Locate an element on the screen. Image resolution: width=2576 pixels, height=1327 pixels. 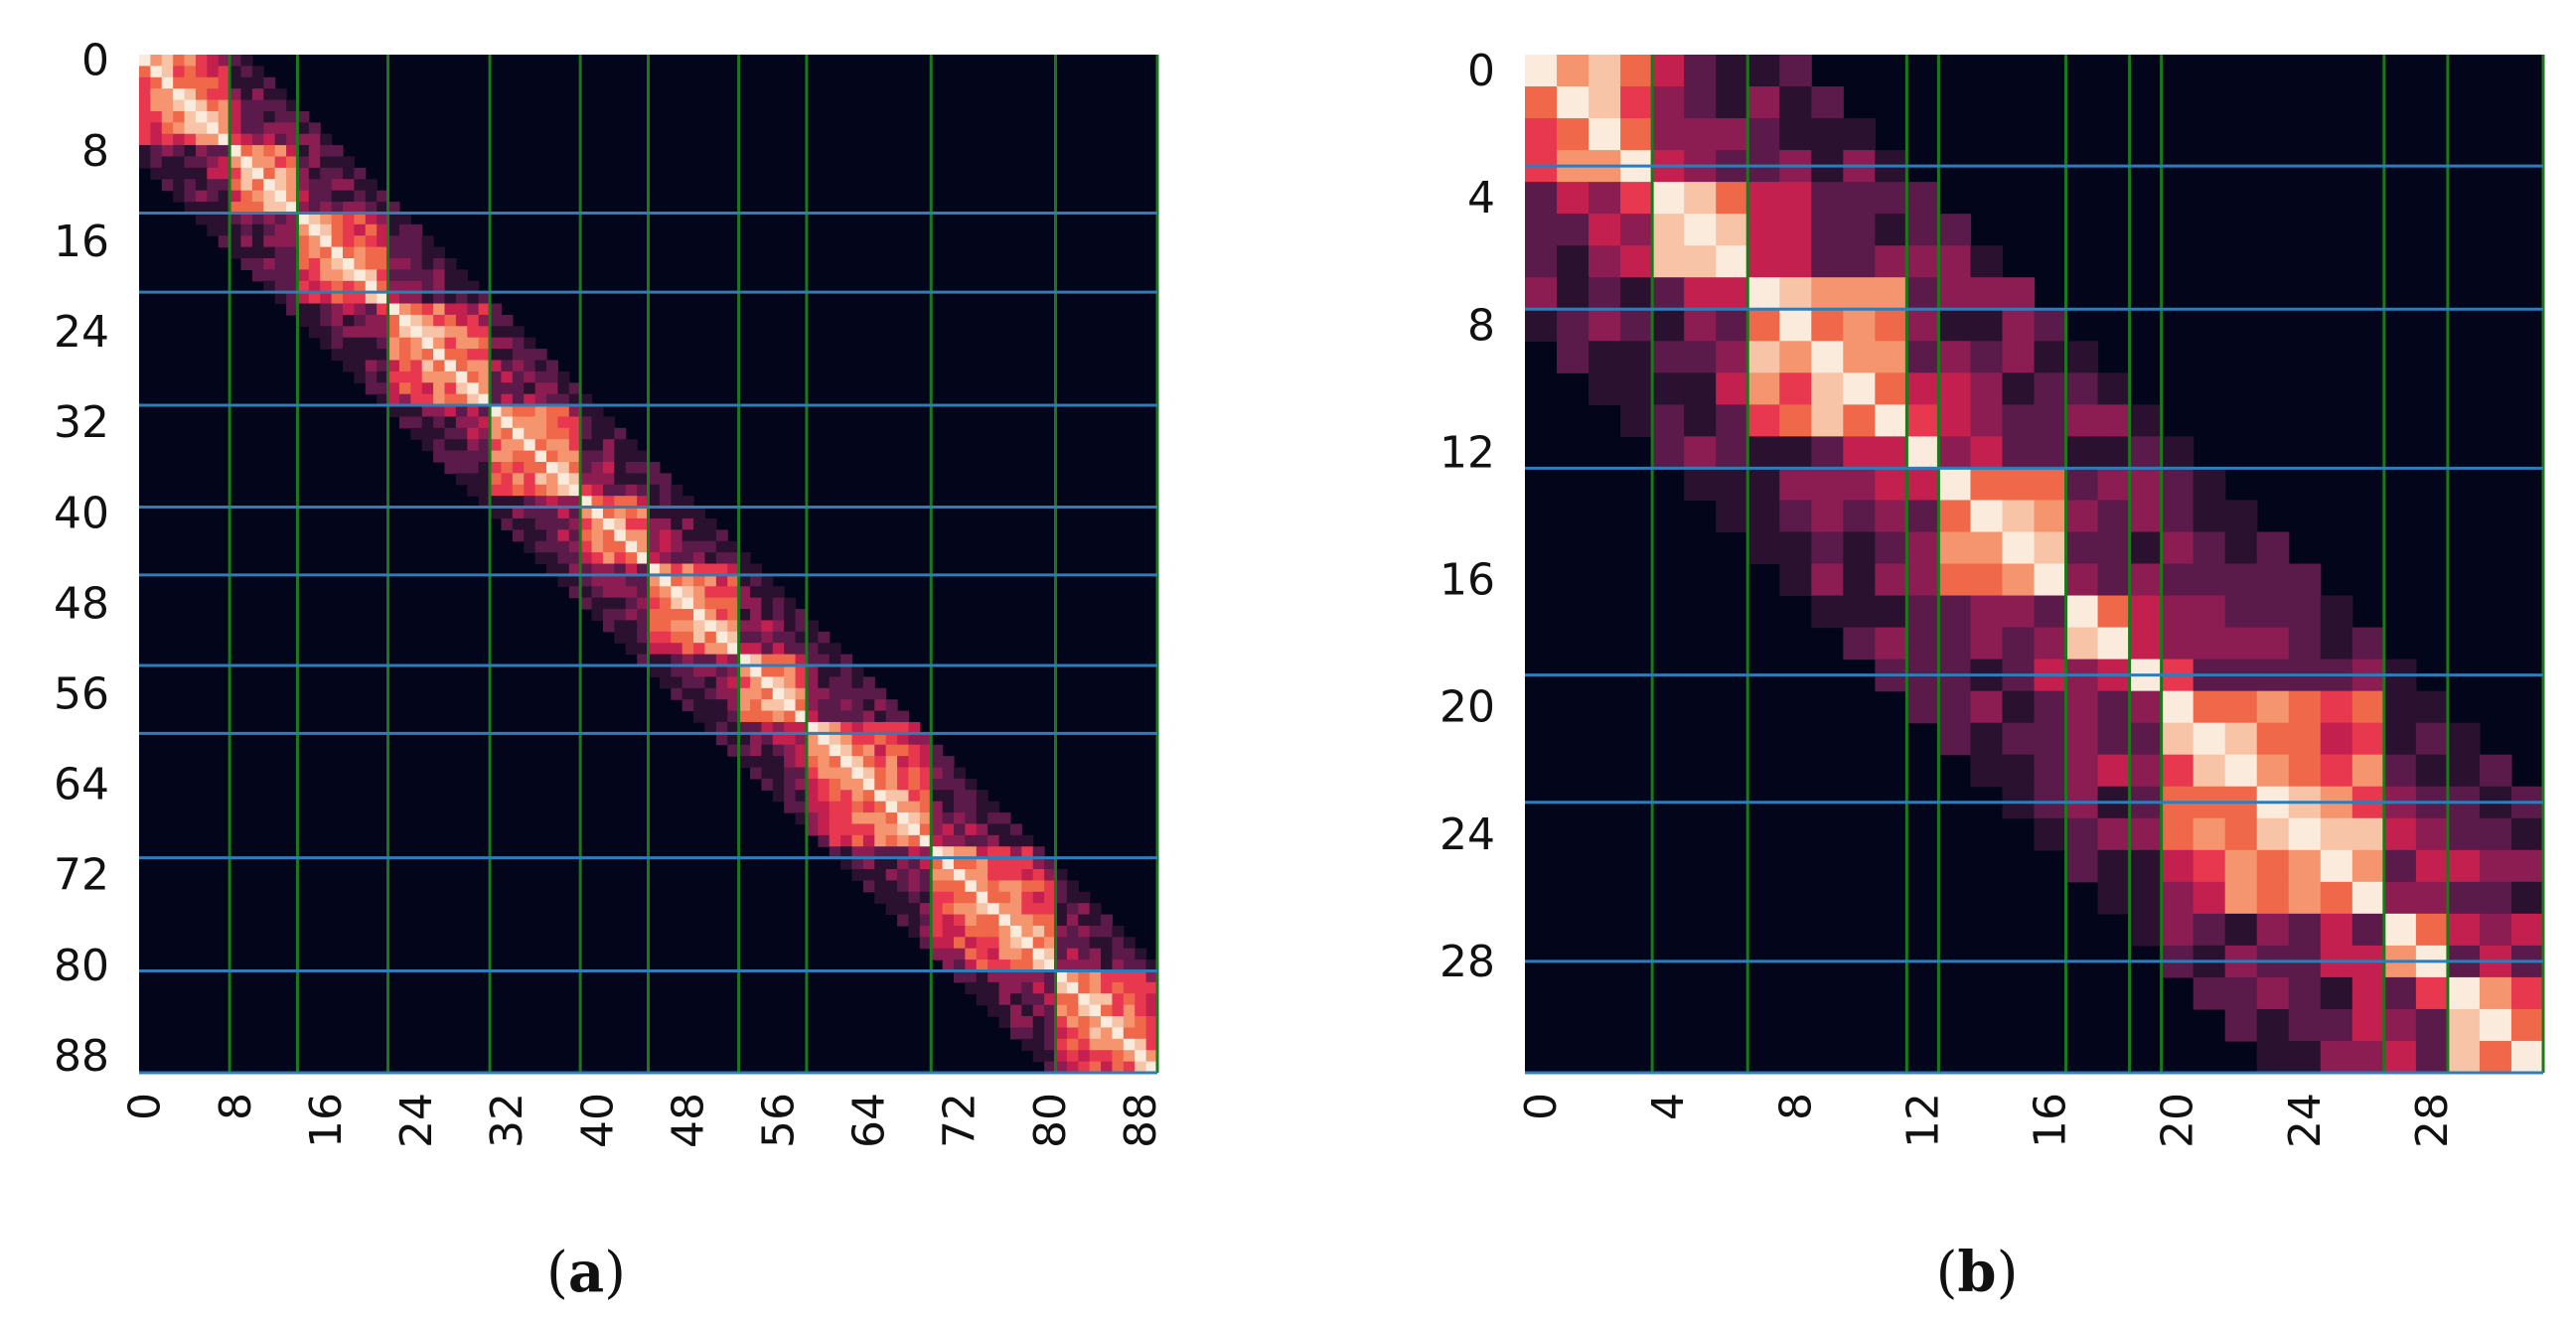
heatmap-a-ytick-label: 24 is located at coordinates (81, 333).